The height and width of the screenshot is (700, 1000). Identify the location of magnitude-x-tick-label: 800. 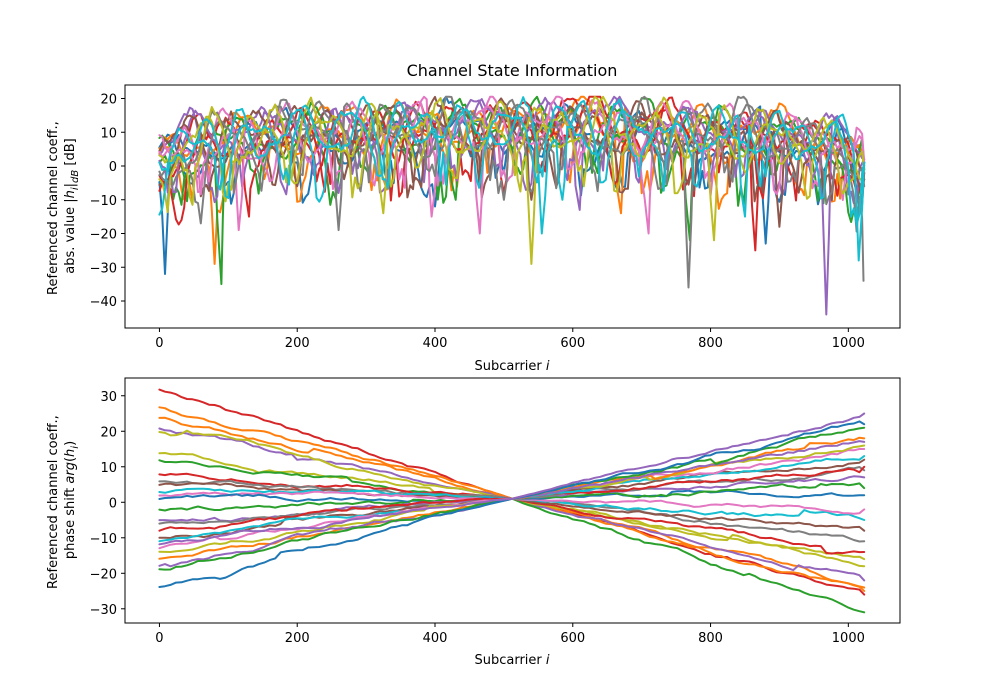
(710, 343).